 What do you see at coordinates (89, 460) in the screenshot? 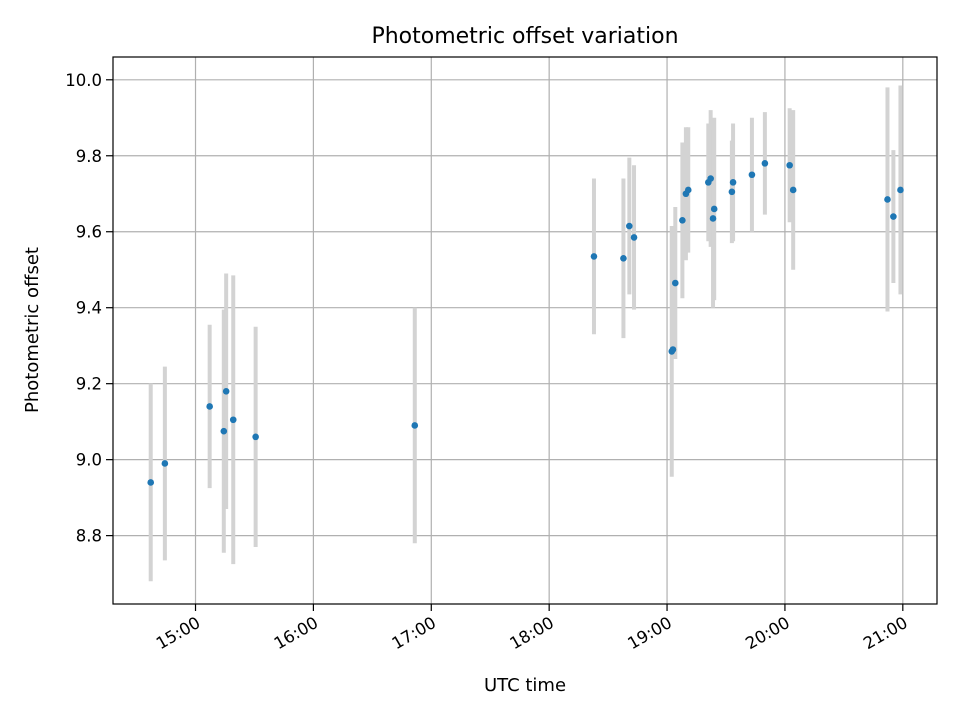
I see `y-tick-label: 9.0` at bounding box center [89, 460].